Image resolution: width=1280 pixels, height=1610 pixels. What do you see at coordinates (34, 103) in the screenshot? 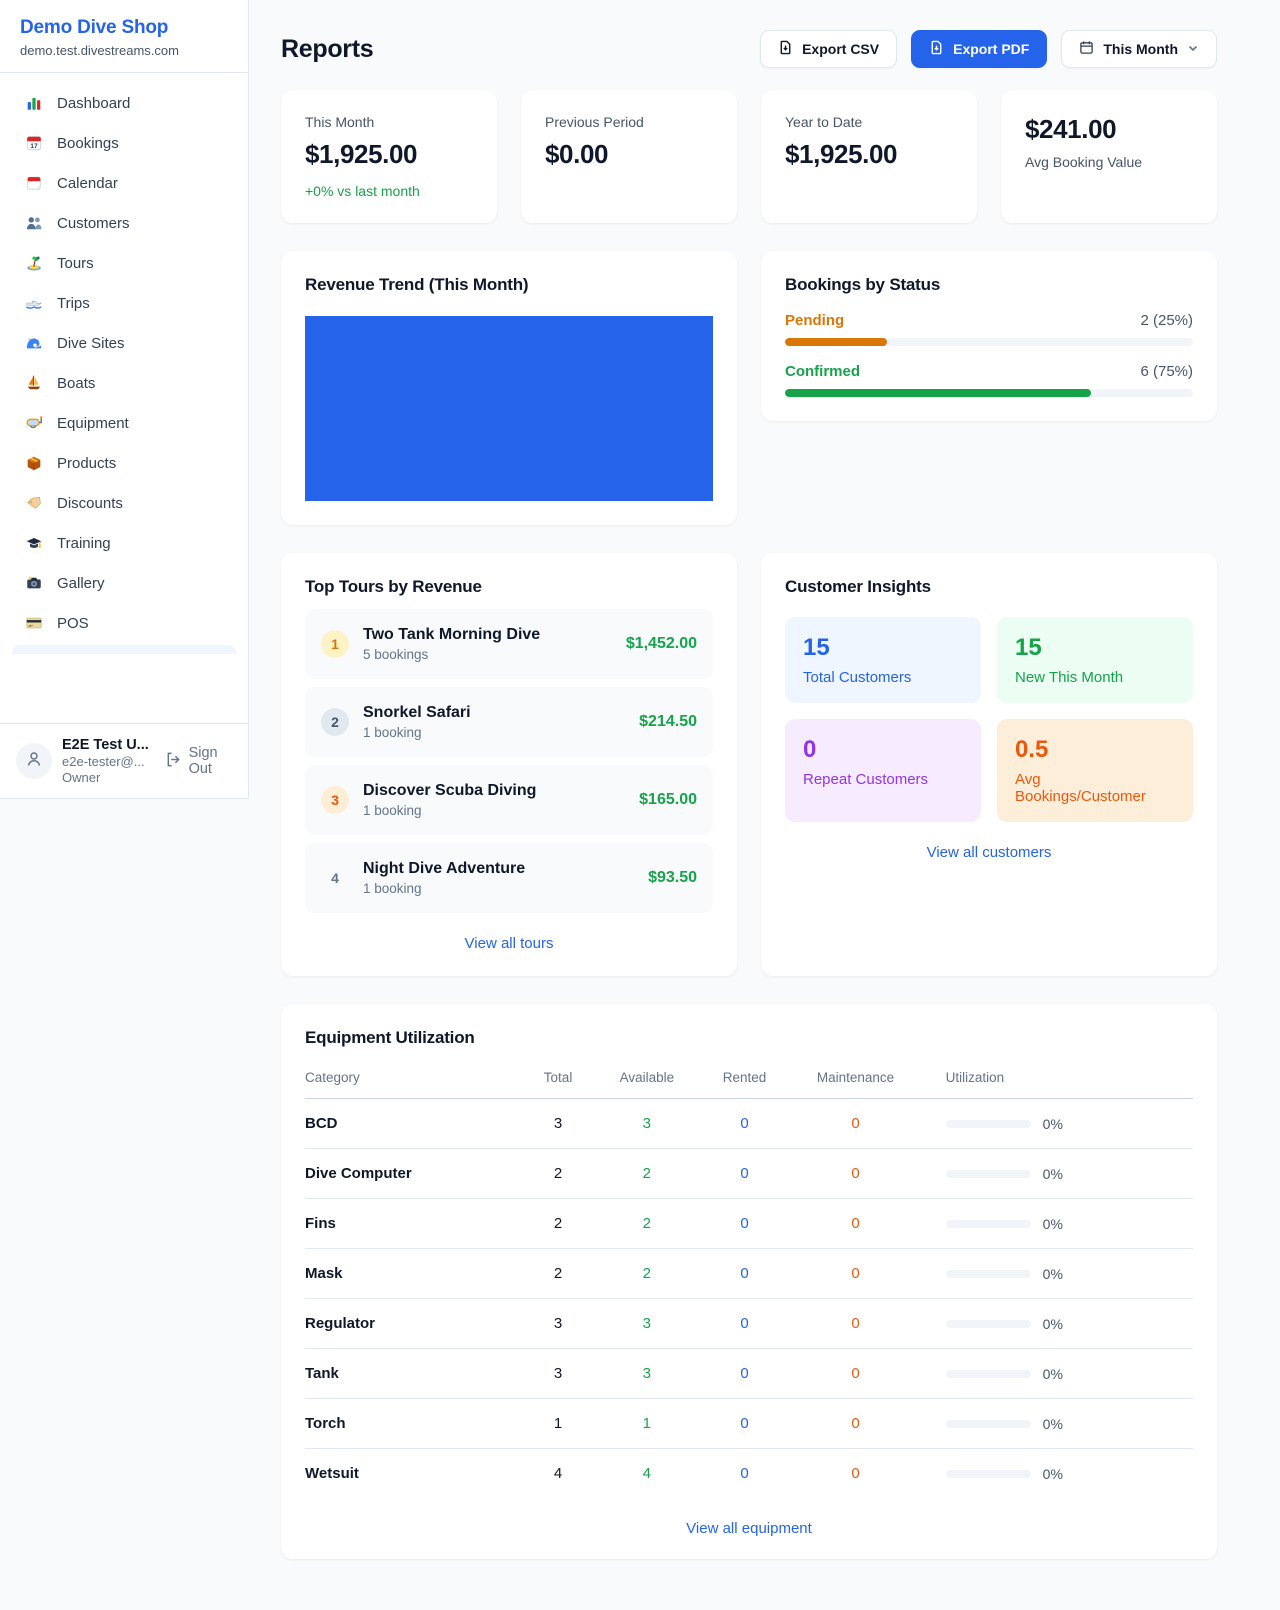
I see `bar-chart-icon` at bounding box center [34, 103].